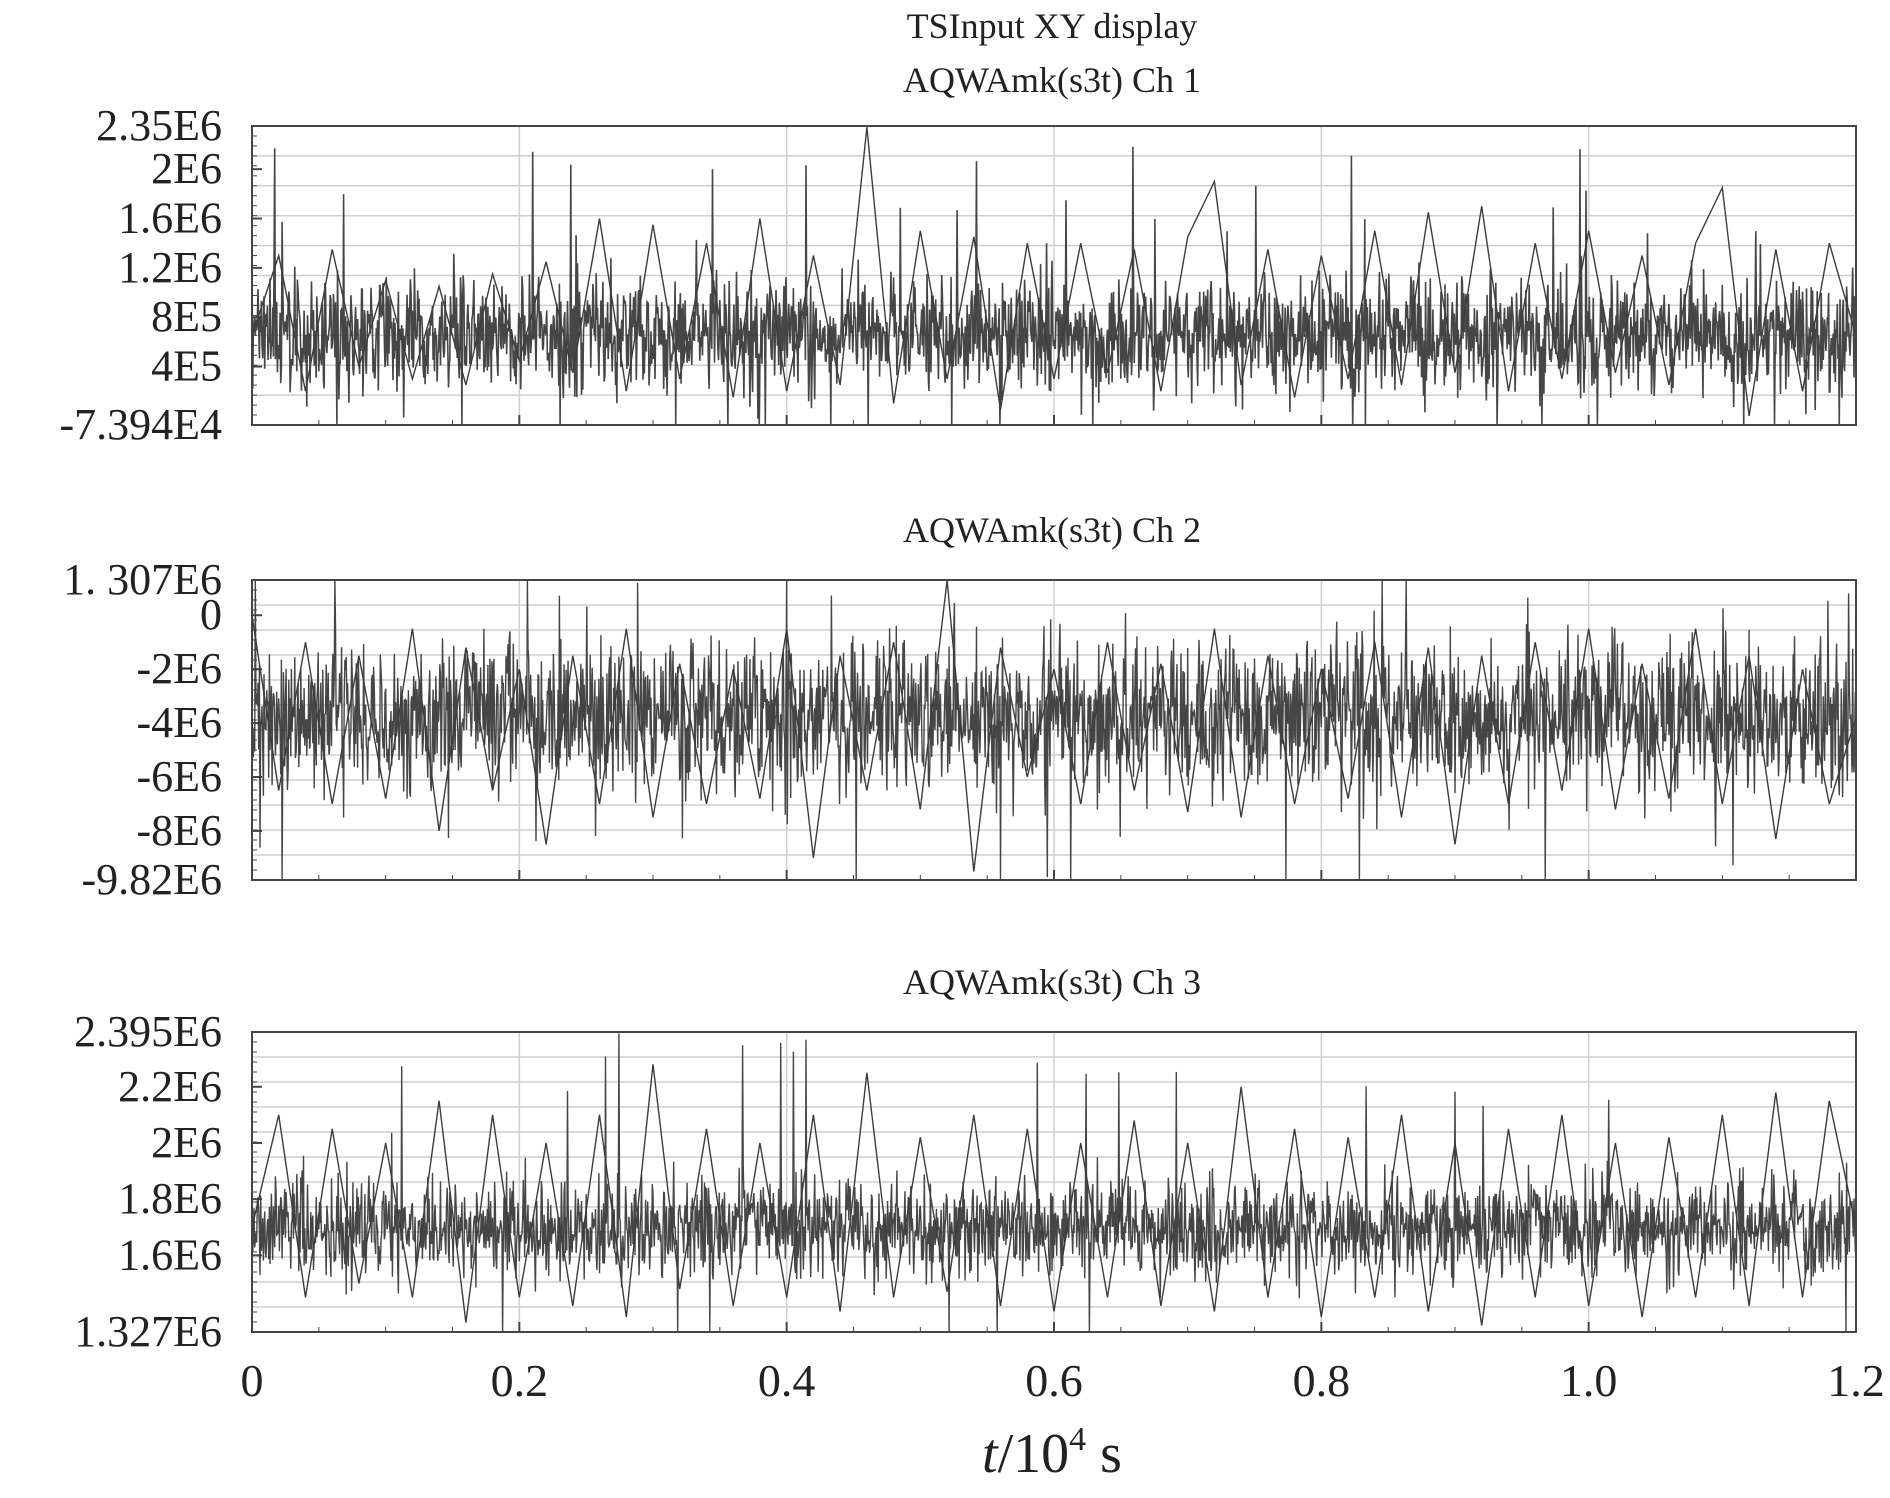 Image resolution: width=1890 pixels, height=1498 pixels. I want to click on x-axis-tick-labels: 0 0.2 0.4 0.6 0.8 1.0 1.2, so click(1063, 1380).